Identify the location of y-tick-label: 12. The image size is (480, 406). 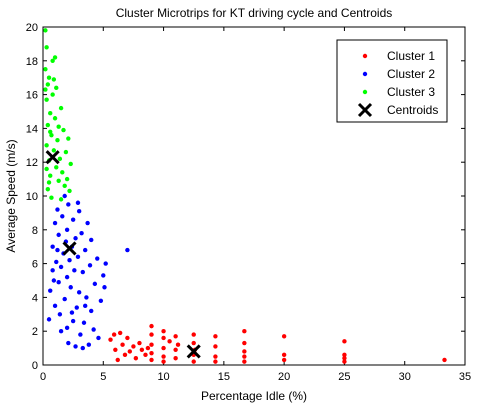
(32, 163).